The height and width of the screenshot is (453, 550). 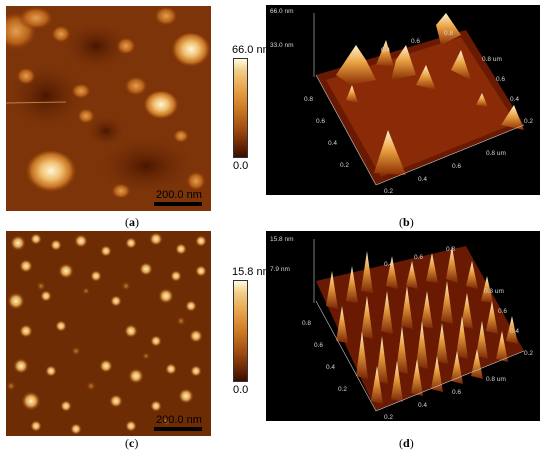 I want to click on colorbar-max-label-a: 66.0 nm, so click(x=252, y=50).